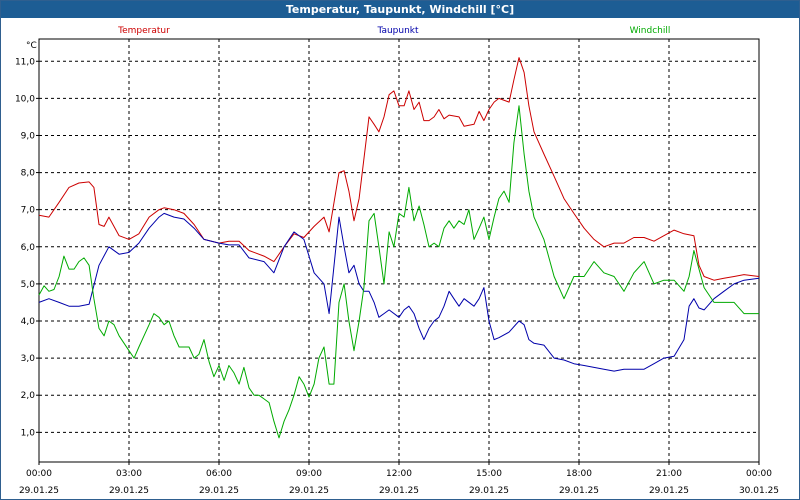 The image size is (800, 500). Describe the element at coordinates (143, 31) in the screenshot. I see `legend-temperatur: Temperatur` at that location.